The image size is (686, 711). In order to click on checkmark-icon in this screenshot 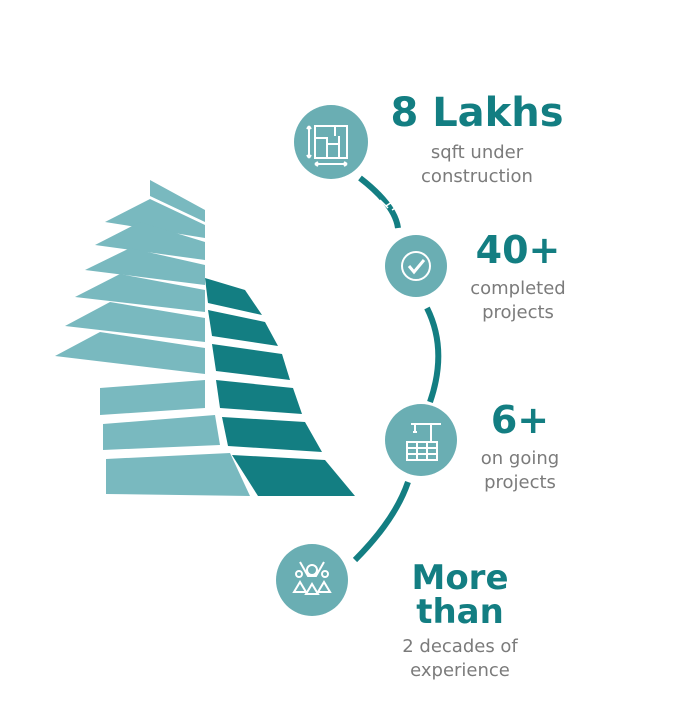, I will do `click(416, 266)`.